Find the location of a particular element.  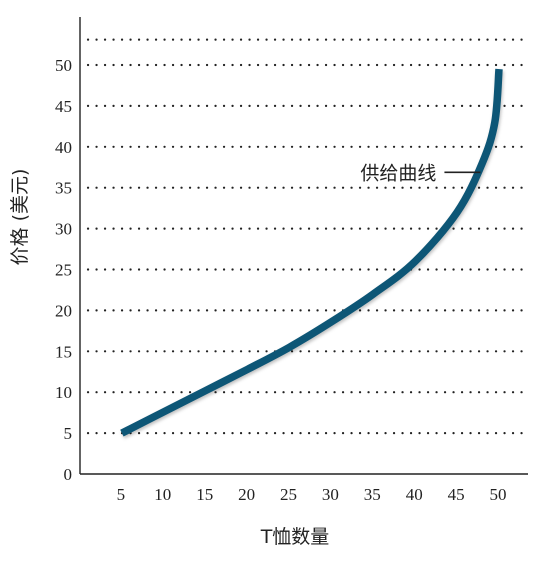

x-tick-label: 10 is located at coordinates (162, 494).